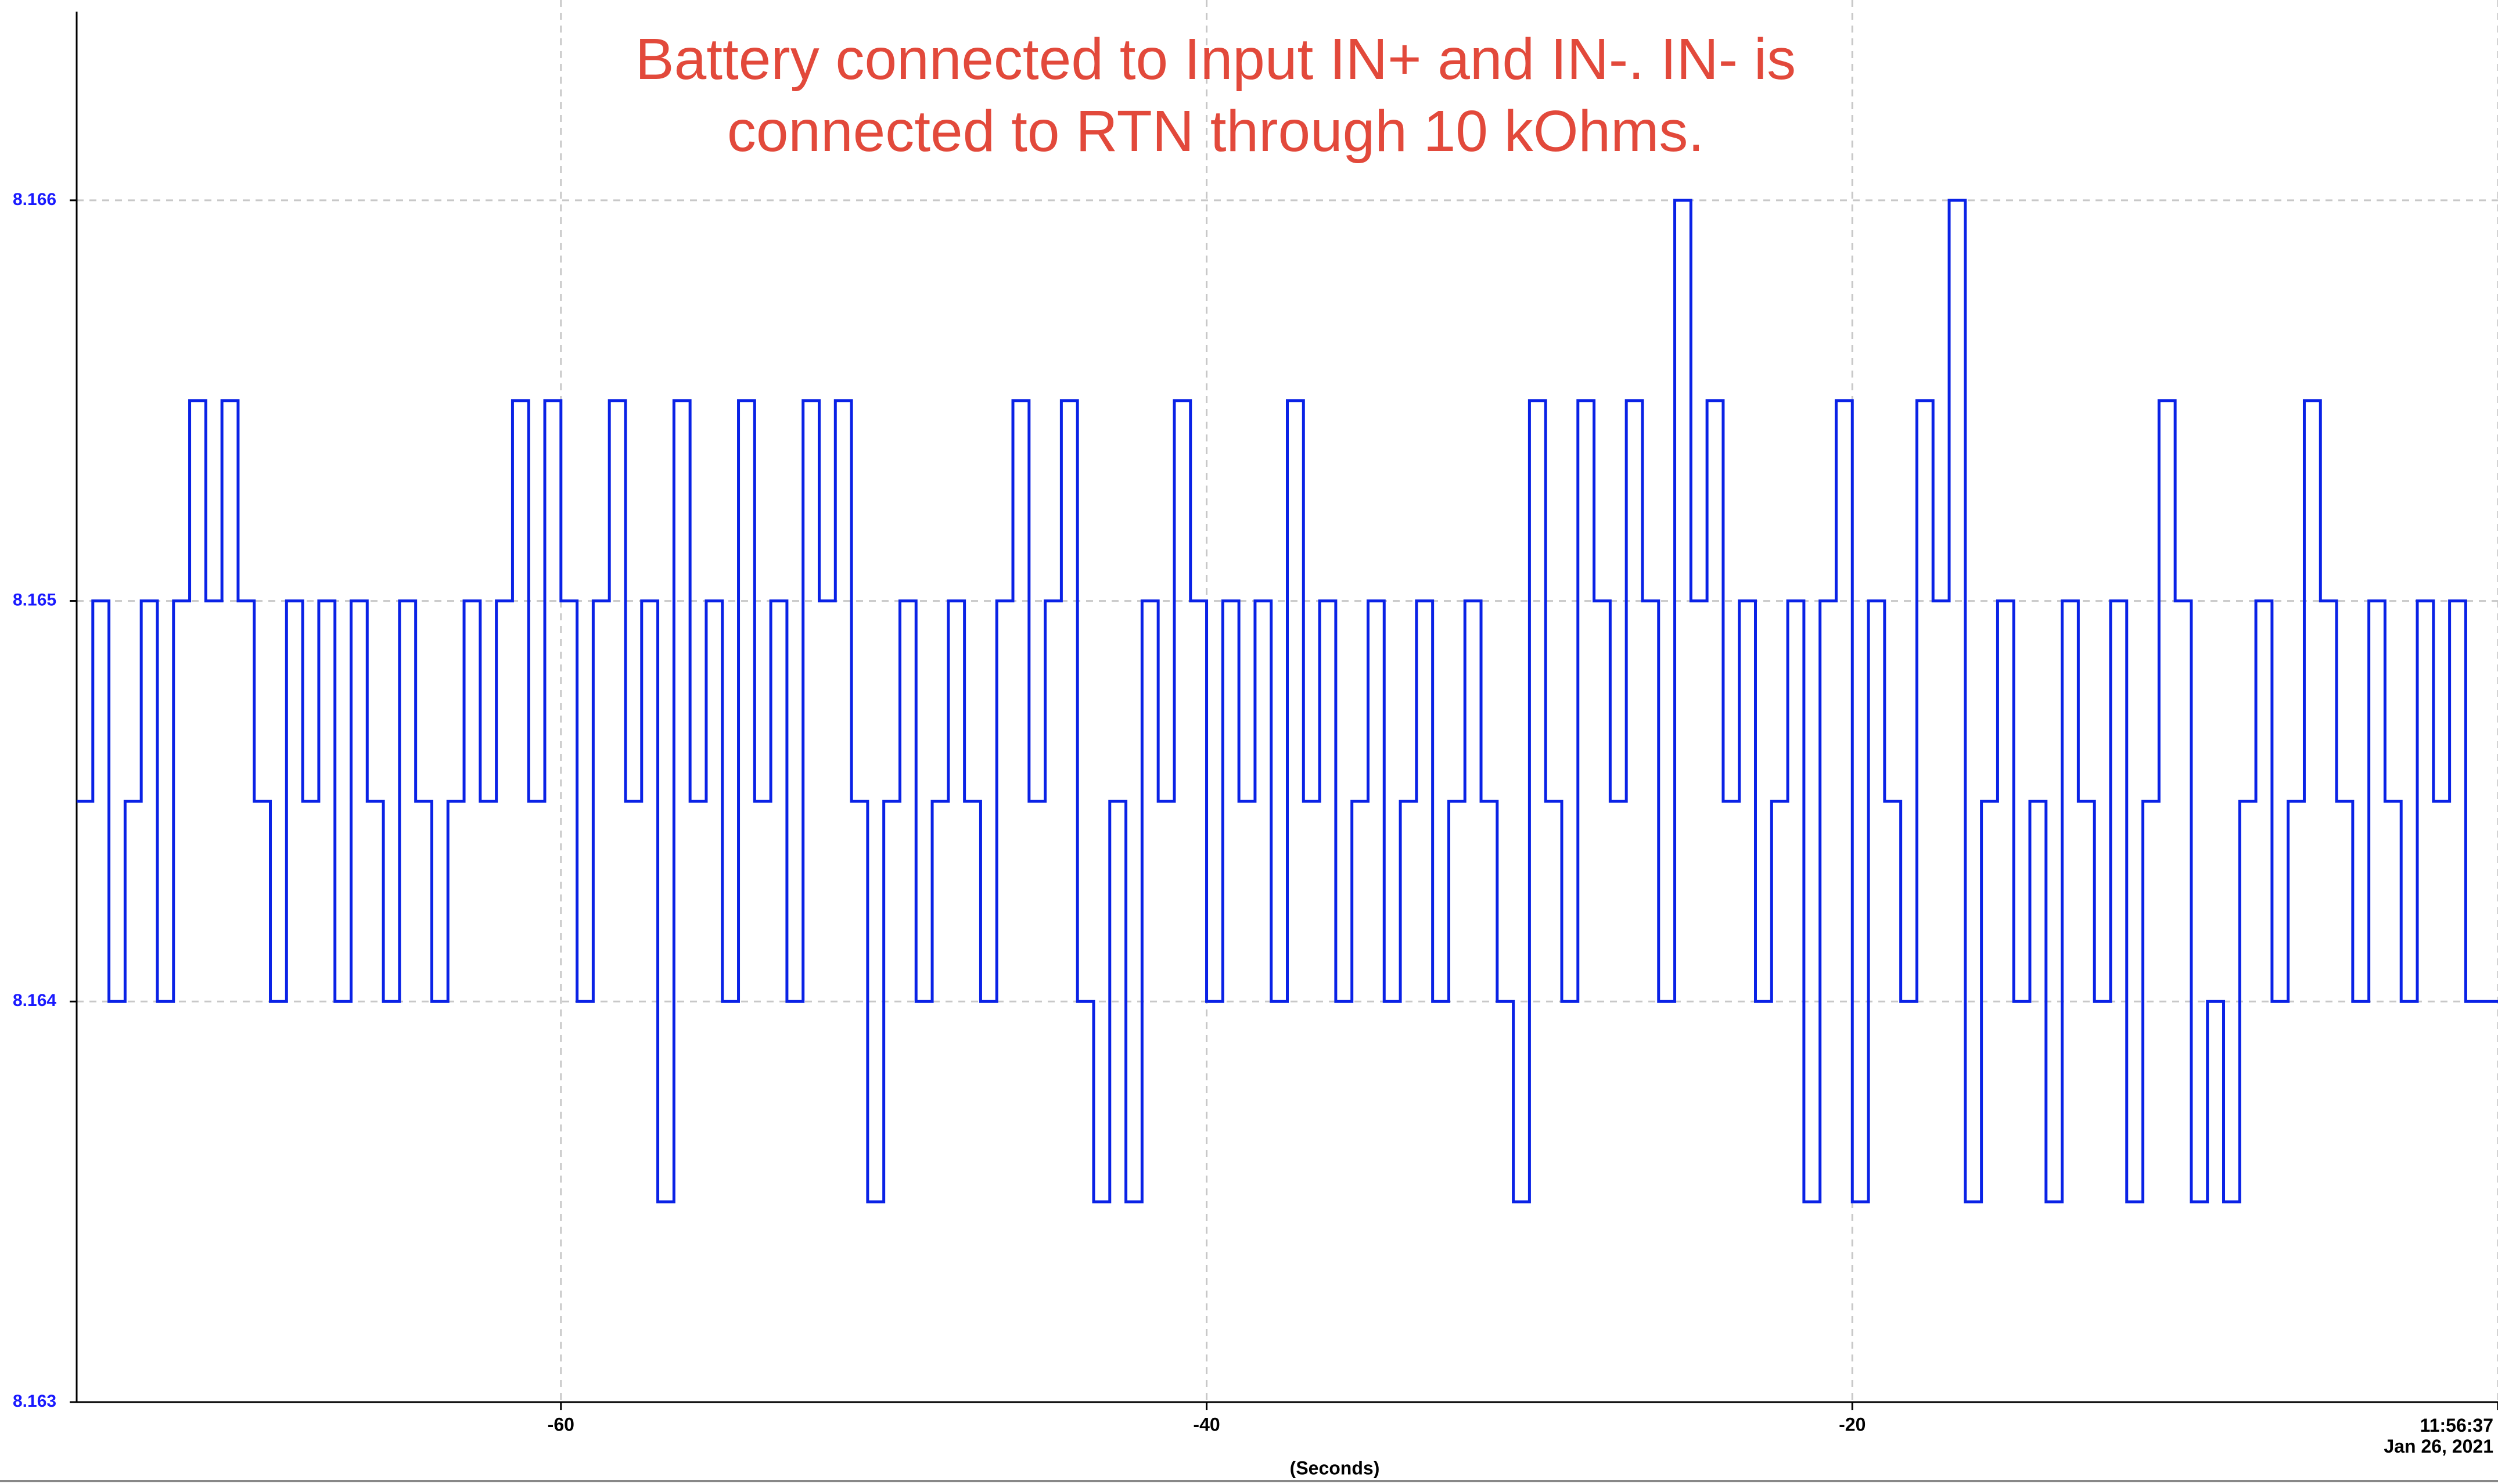  Describe the element at coordinates (1207, 1424) in the screenshot. I see `x-tick-label: -40` at that location.